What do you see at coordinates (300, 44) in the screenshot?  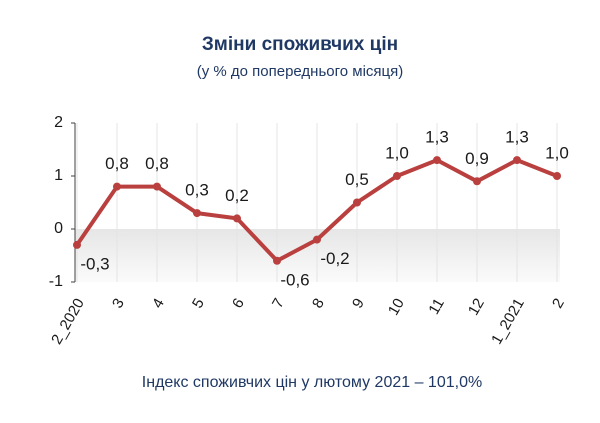 I see `chart-title: Зміни споживчих цін` at bounding box center [300, 44].